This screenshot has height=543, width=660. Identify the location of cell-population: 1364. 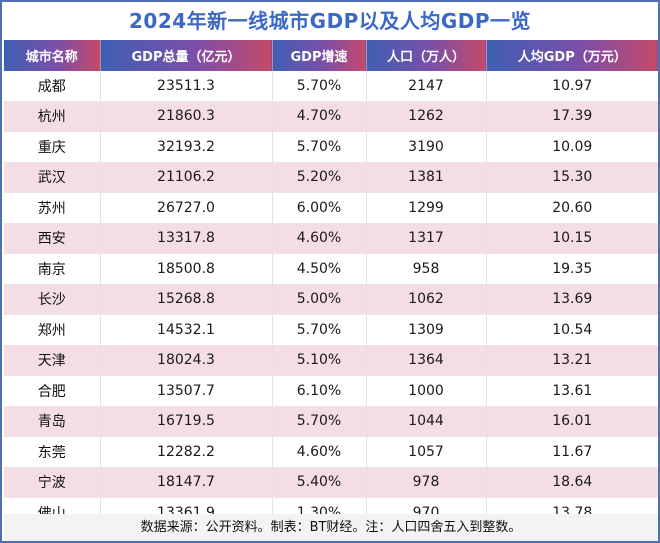
(426, 360).